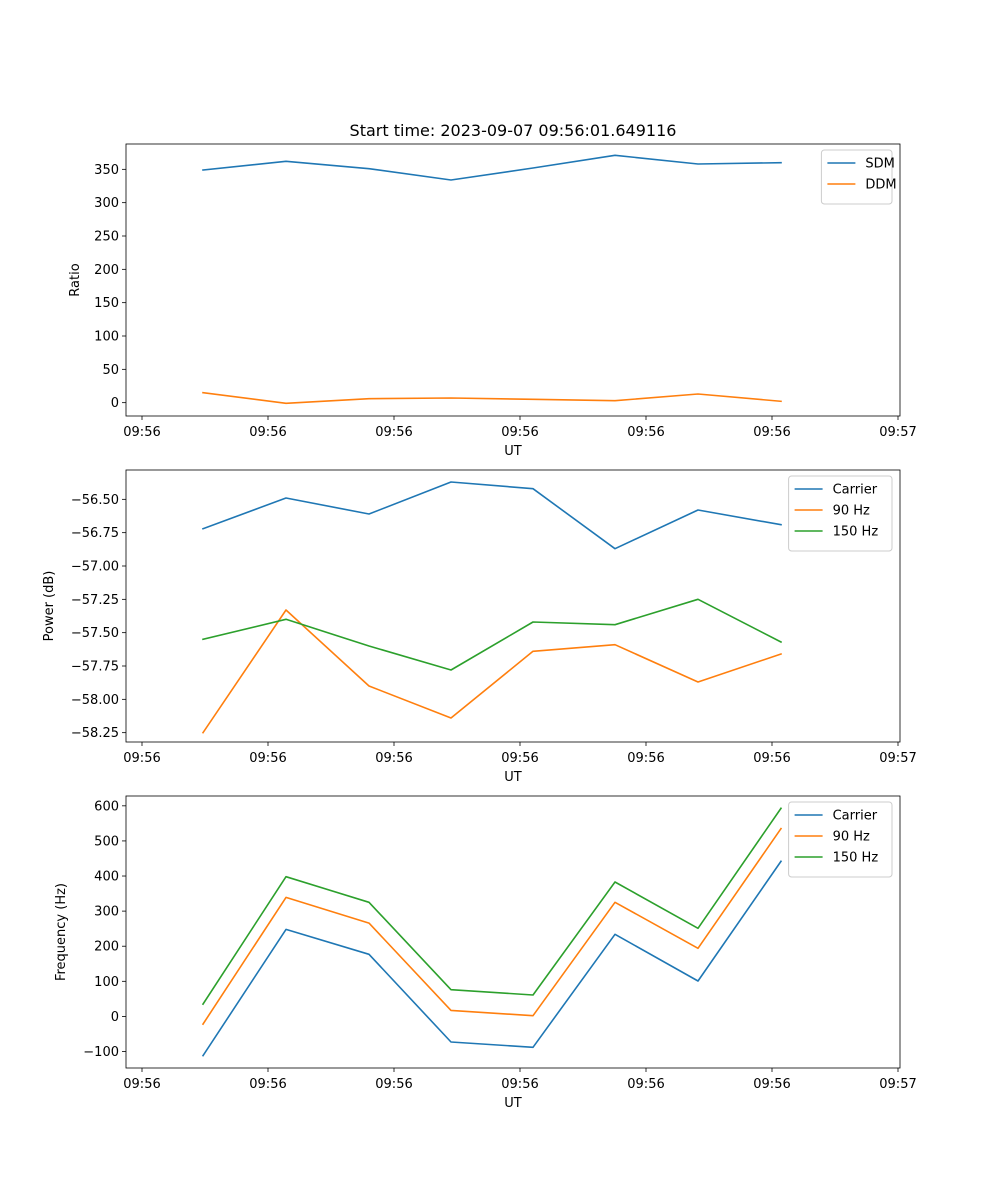 The width and height of the screenshot is (1000, 1200). Describe the element at coordinates (513, 130) in the screenshot. I see `figure-title: Start time: 2023-09-07 09:56:01.649116` at that location.